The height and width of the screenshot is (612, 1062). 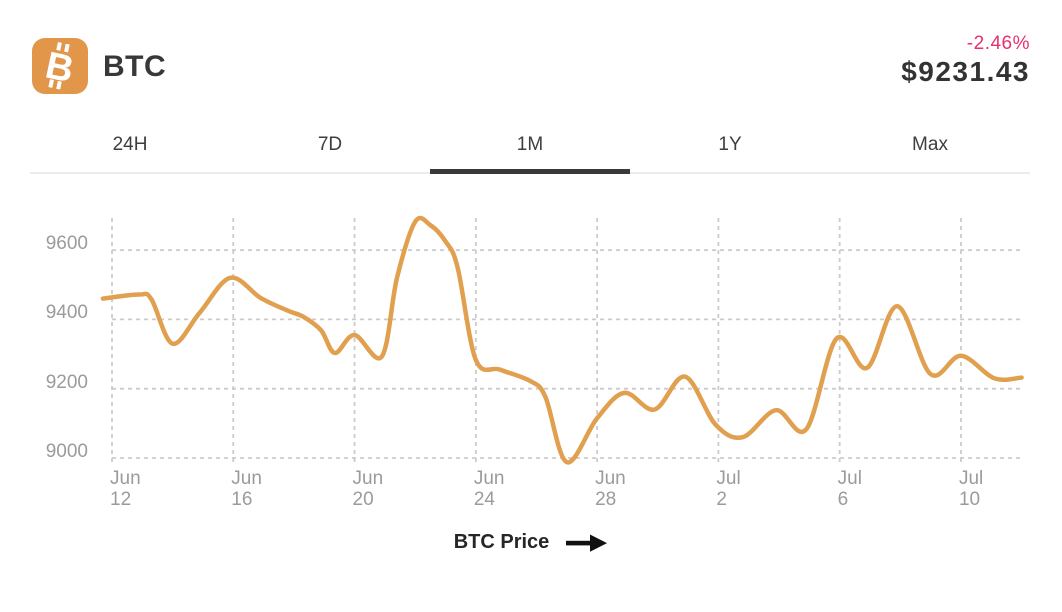 I want to click on x-tick-label: Jun 16, so click(x=246, y=489).